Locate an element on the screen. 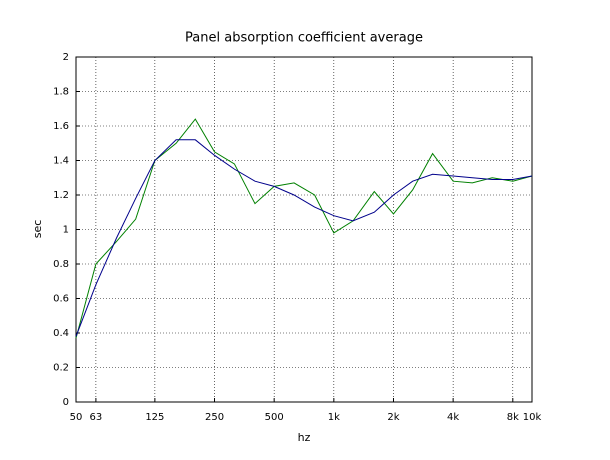  y-tick-label: 0.4 is located at coordinates (61, 333).